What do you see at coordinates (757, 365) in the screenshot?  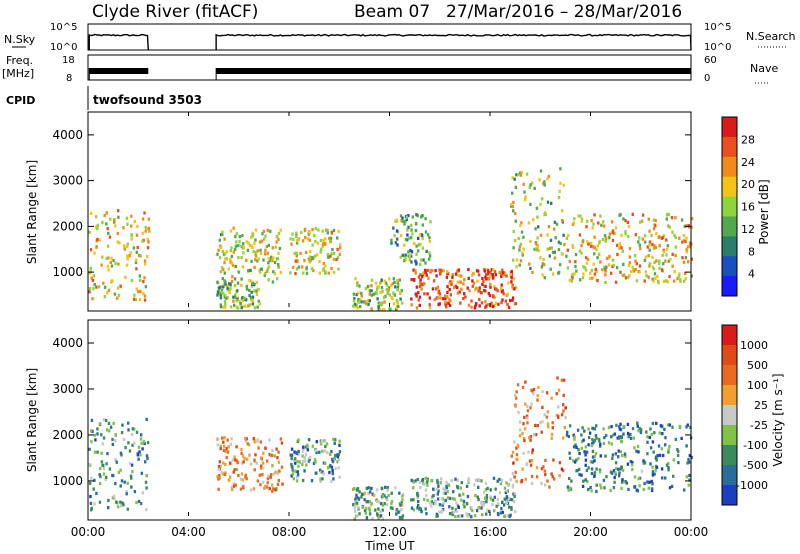 I see `colorbar-tick-label: 500` at bounding box center [757, 365].